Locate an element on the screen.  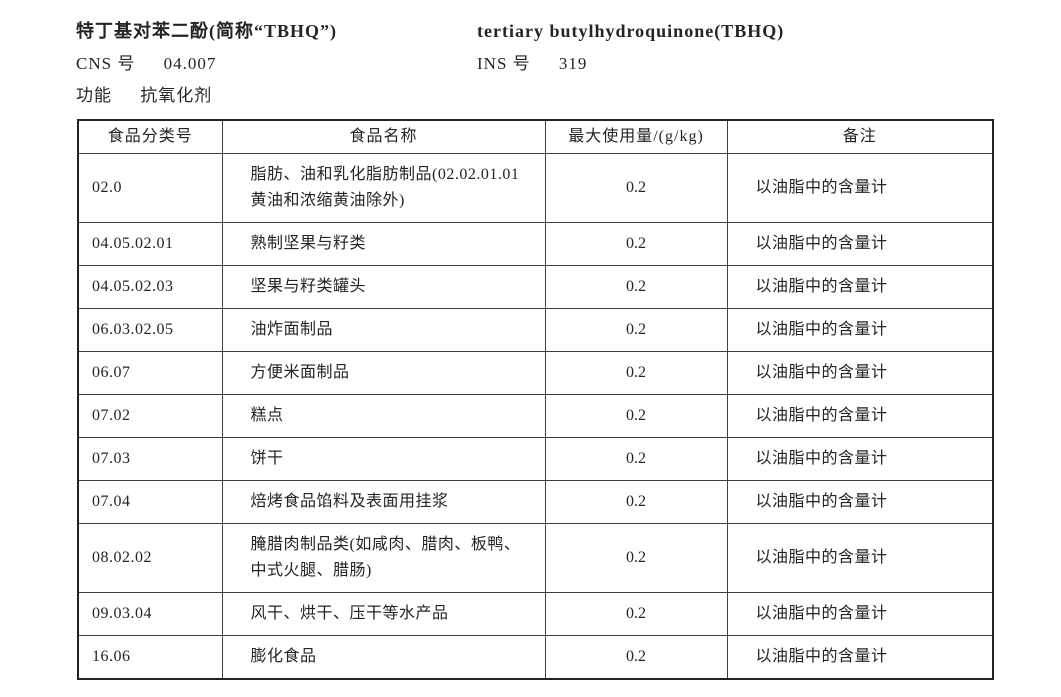
cns-line: CNS 号 04.007 is located at coordinates (206, 70).